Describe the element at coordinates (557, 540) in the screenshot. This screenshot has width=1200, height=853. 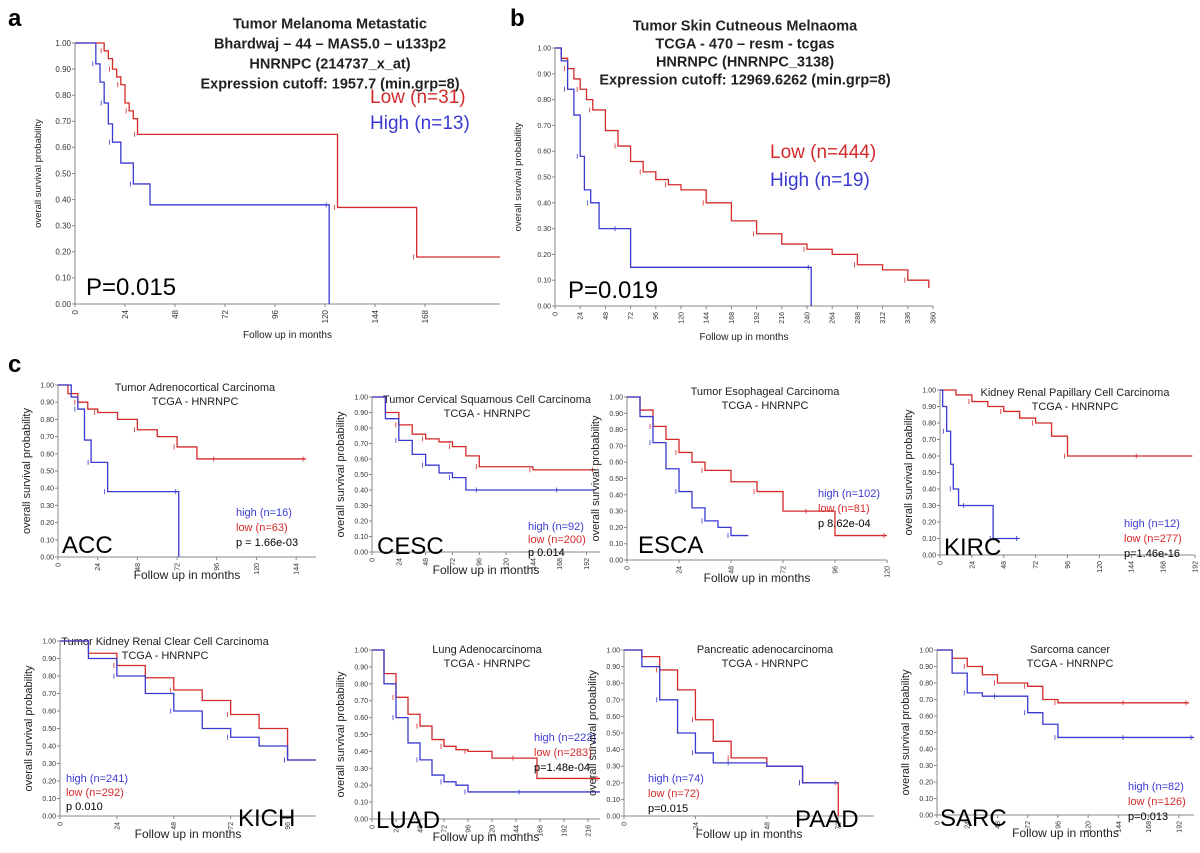
I see `stat-line: low (n=200)` at that location.